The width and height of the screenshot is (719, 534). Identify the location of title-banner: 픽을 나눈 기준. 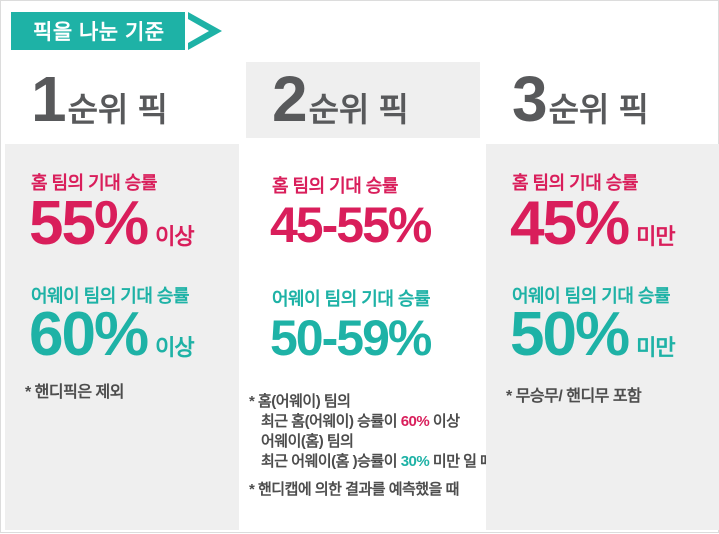
(116, 31).